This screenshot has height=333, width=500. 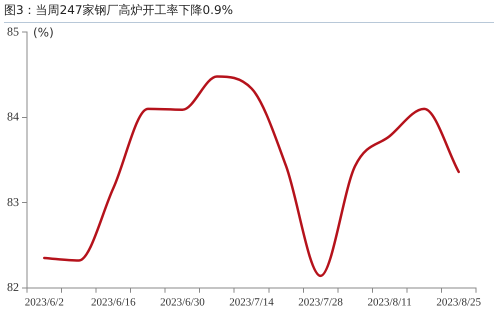 I want to click on y-tick-label: 85, so click(x=13, y=31).